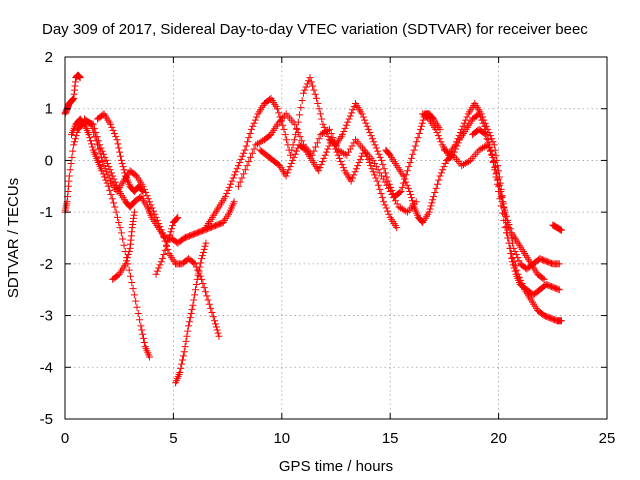 Image resolution: width=640 pixels, height=480 pixels. Describe the element at coordinates (123, 245) in the screenshot. I see `series-arc6` at that location.